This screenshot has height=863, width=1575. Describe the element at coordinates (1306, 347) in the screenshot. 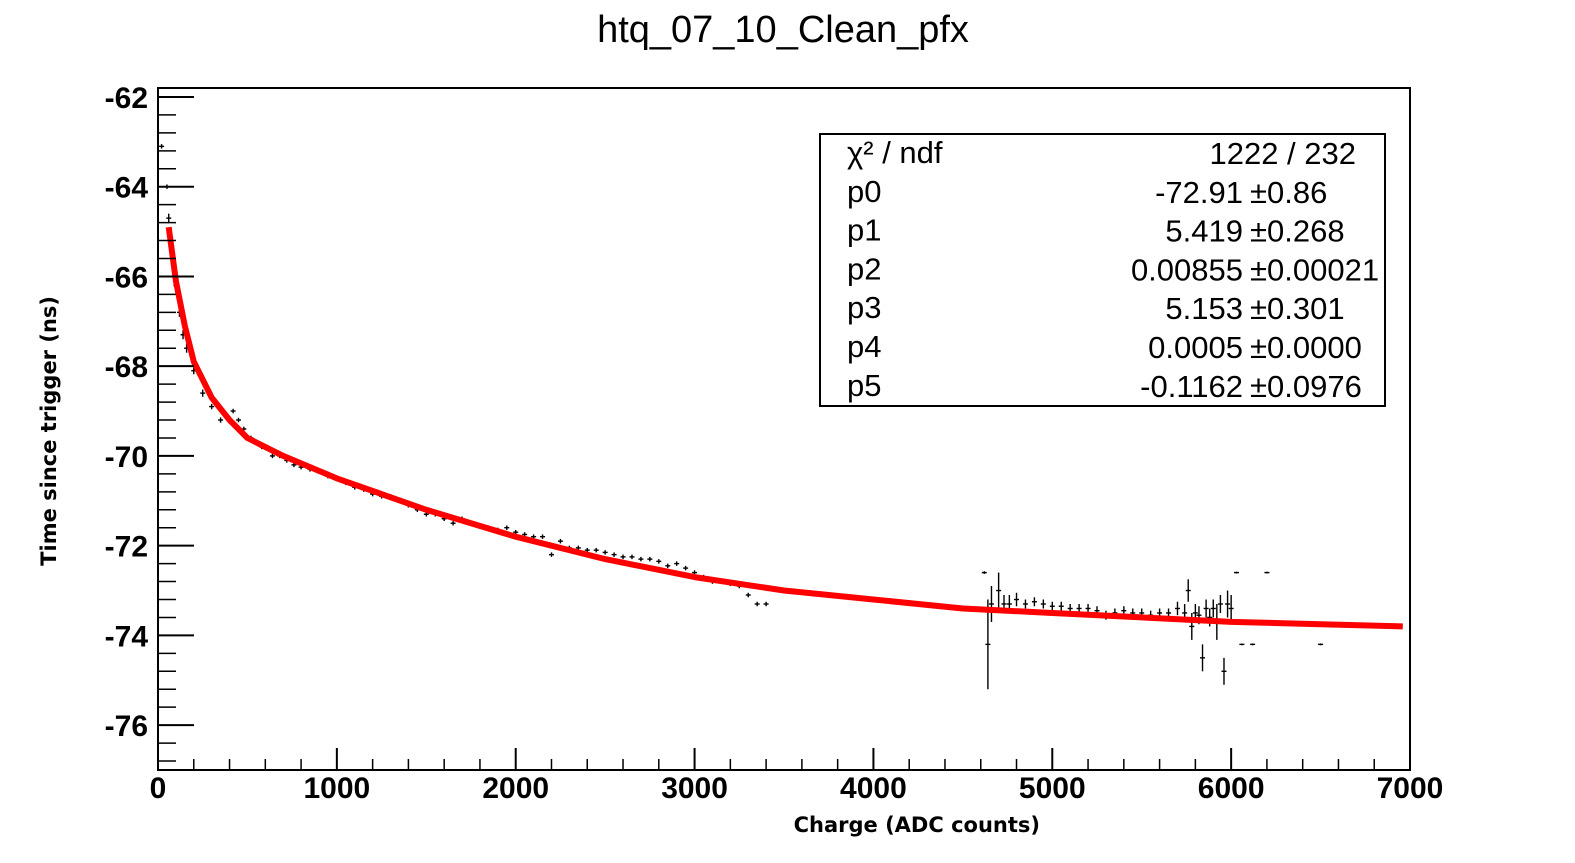

I see `stats-error: ±0.0000` at that location.